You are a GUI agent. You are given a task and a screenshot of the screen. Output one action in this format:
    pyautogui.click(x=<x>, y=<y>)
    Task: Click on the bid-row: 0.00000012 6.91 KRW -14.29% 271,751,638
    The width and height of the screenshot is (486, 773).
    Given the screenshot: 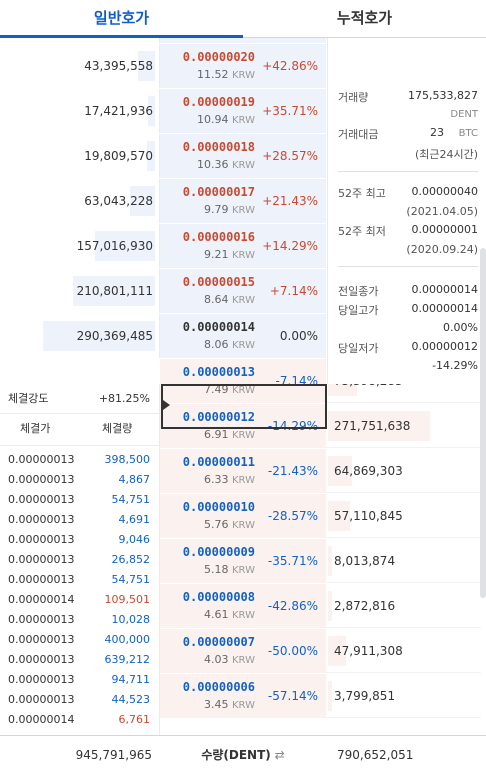 What is the action you would take?
    pyautogui.click(x=323, y=426)
    